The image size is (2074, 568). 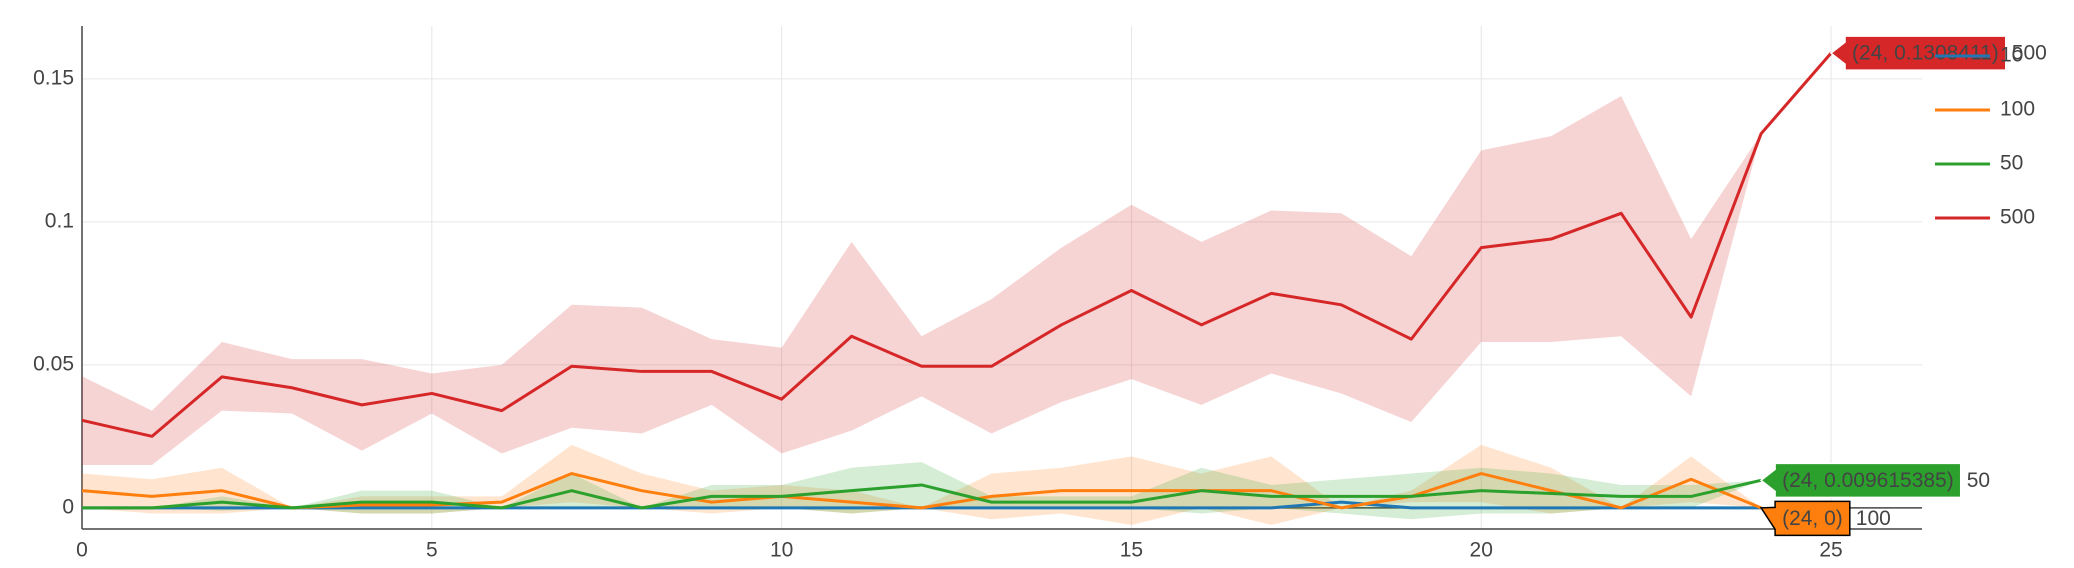 What do you see at coordinates (781, 550) in the screenshot?
I see `x-tick-label: 10` at bounding box center [781, 550].